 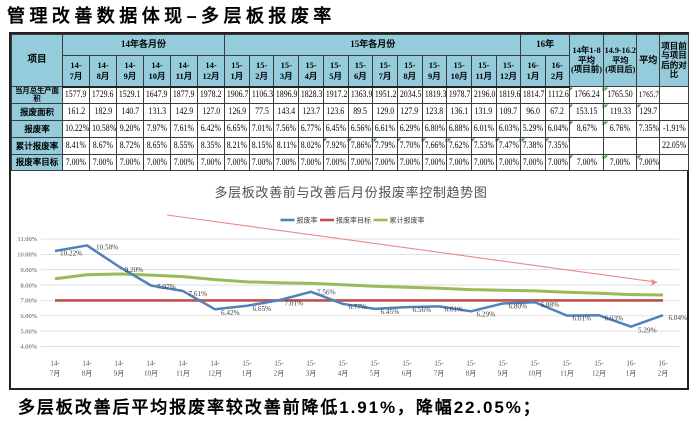 What do you see at coordinates (358, 307) in the screenshot?
I see `svg-text: 6.77%` at bounding box center [358, 307].